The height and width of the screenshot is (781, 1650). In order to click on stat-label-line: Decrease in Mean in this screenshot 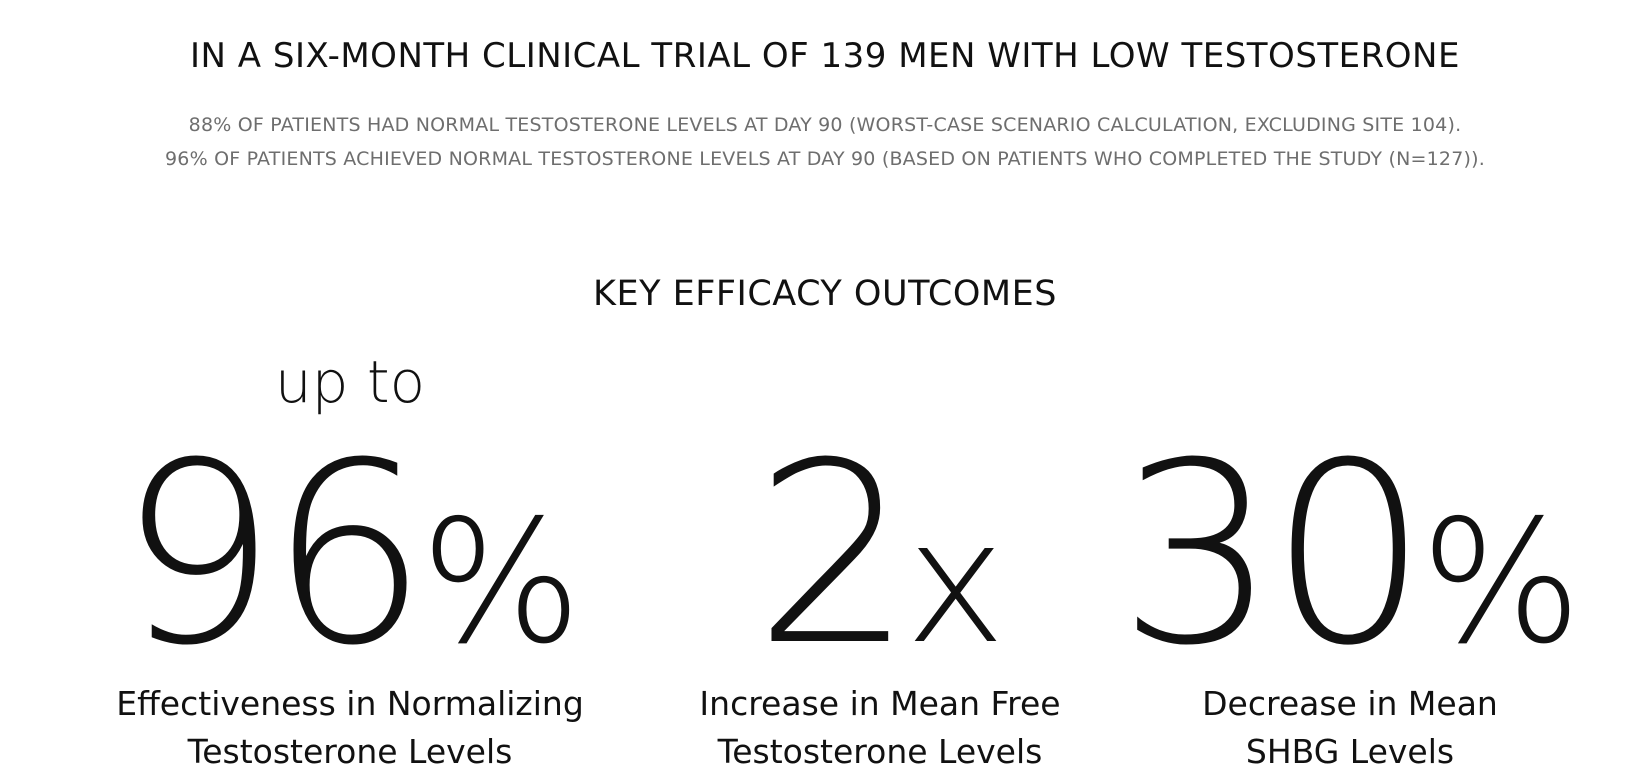, I will do `click(1350, 703)`.